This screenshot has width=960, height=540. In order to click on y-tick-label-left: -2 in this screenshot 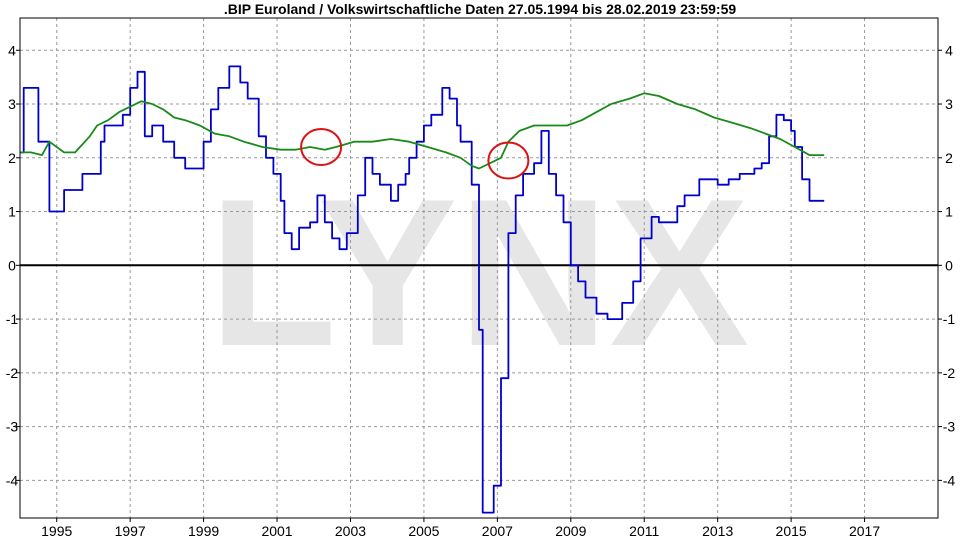, I will do `click(12, 373)`.